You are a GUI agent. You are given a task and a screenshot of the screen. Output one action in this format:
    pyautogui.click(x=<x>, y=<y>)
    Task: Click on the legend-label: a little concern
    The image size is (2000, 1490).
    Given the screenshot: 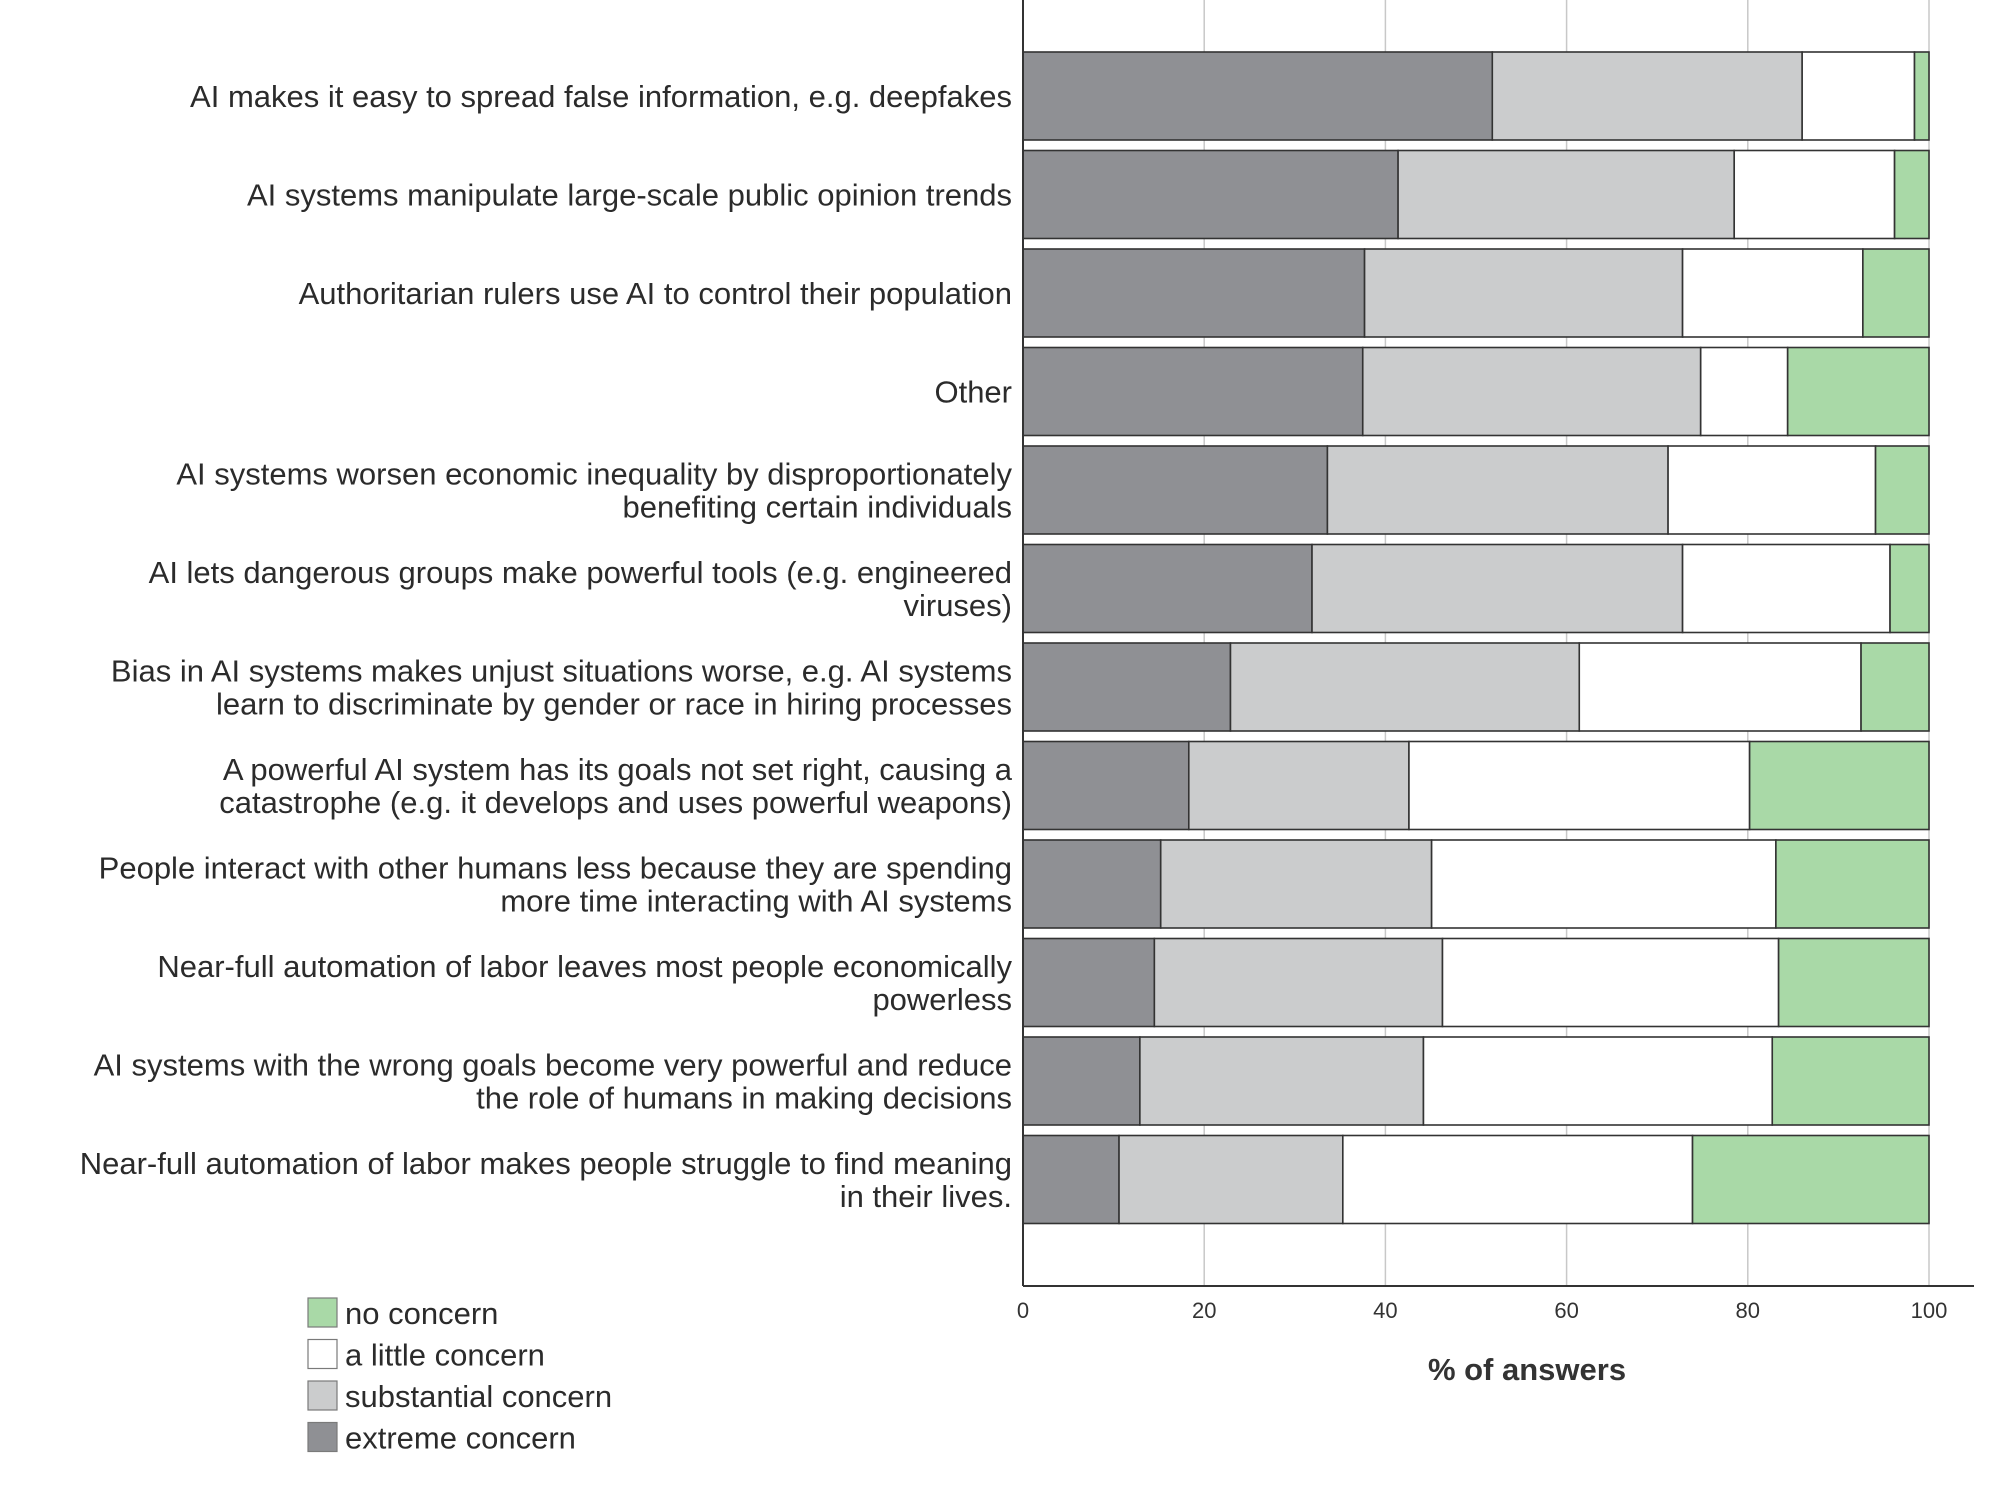 What is the action you would take?
    pyautogui.click(x=445, y=1355)
    